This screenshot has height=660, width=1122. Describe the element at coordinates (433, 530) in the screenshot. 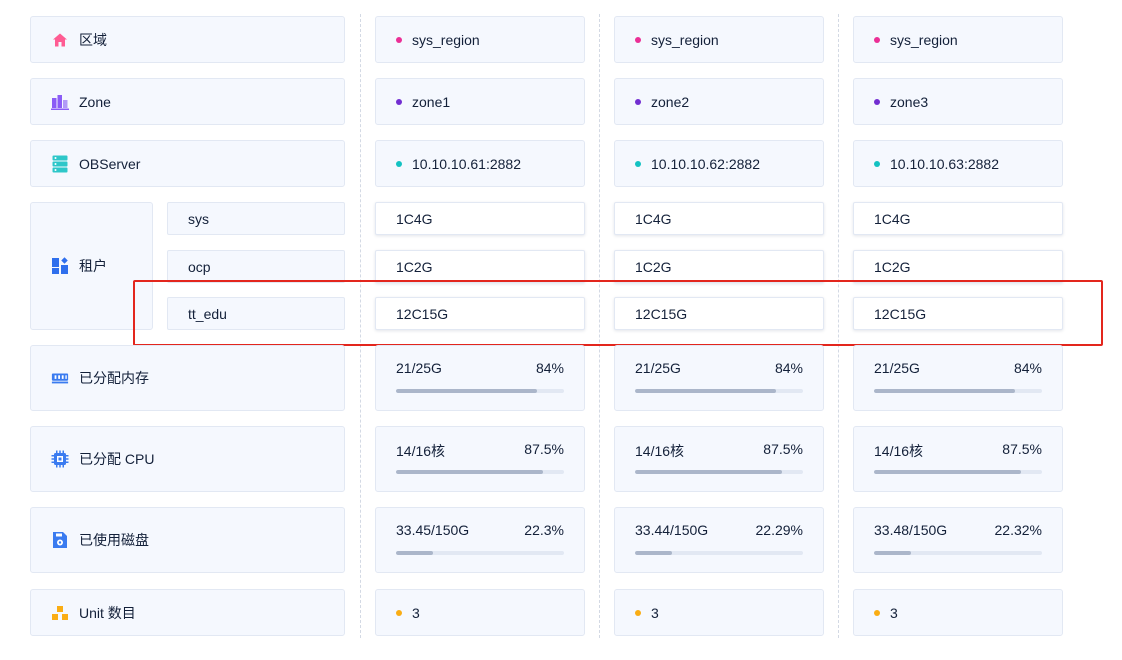

I see `metric-used: 33.45/150G` at that location.